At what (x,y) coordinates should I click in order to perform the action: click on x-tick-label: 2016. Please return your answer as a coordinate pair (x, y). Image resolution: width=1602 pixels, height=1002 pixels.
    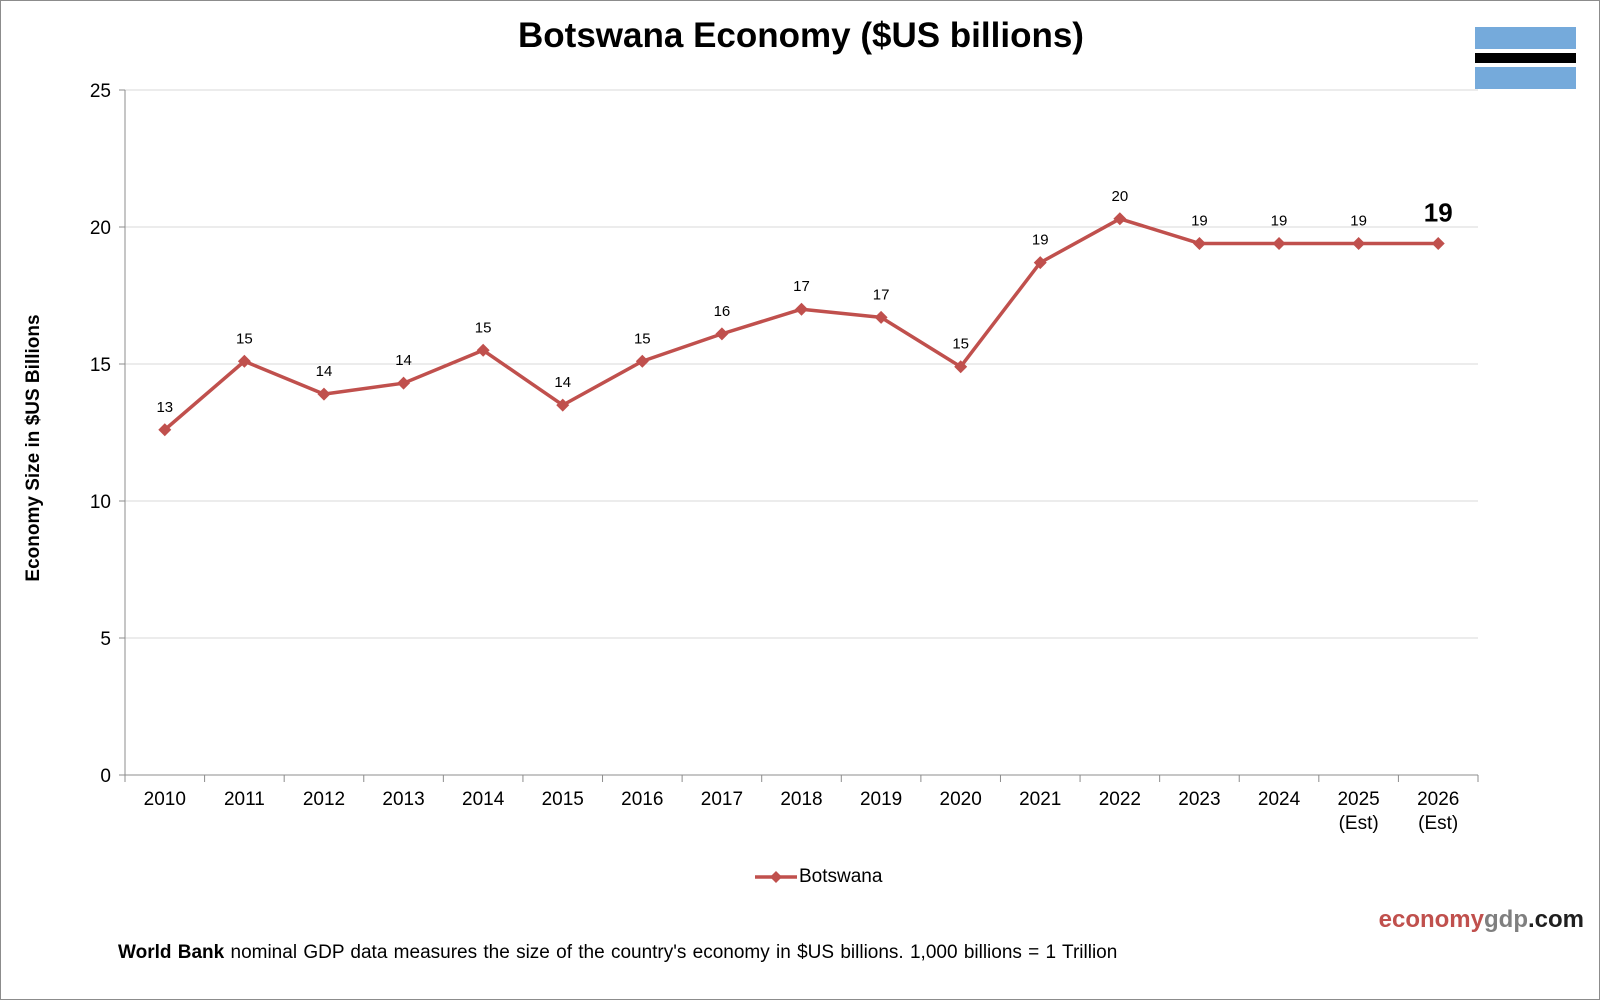
    Looking at the image, I should click on (642, 799).